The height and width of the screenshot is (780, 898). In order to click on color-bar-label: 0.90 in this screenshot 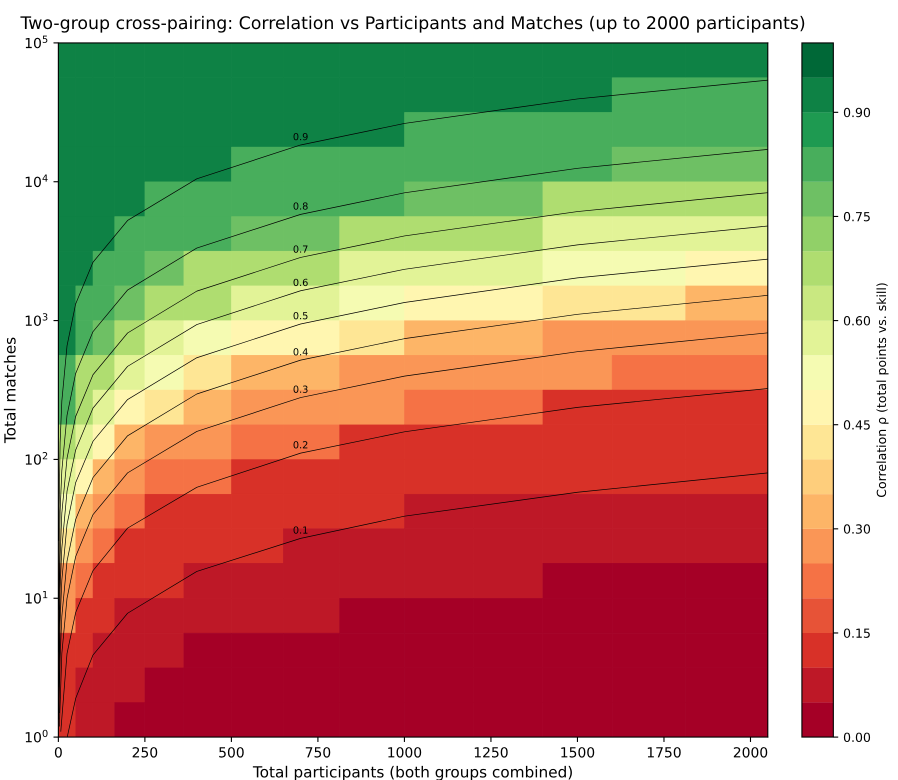, I will do `click(857, 113)`.